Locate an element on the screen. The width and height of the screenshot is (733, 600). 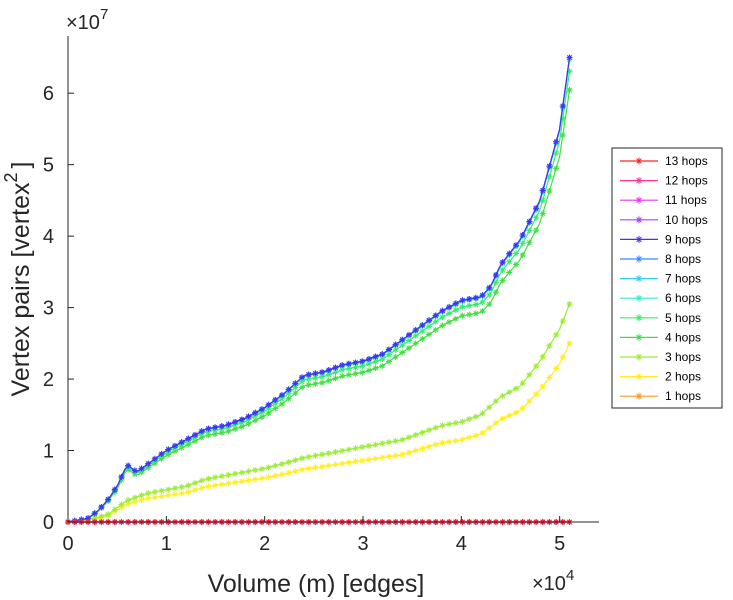
y-tick-label: 1 is located at coordinates (48, 452).